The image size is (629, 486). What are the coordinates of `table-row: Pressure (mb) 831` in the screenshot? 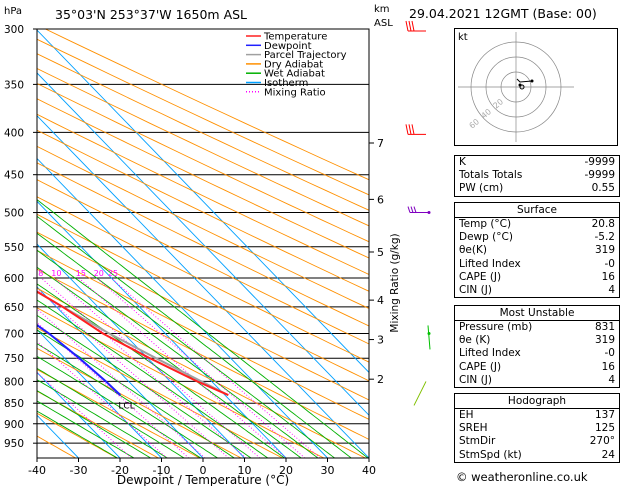 It's located at (537, 327).